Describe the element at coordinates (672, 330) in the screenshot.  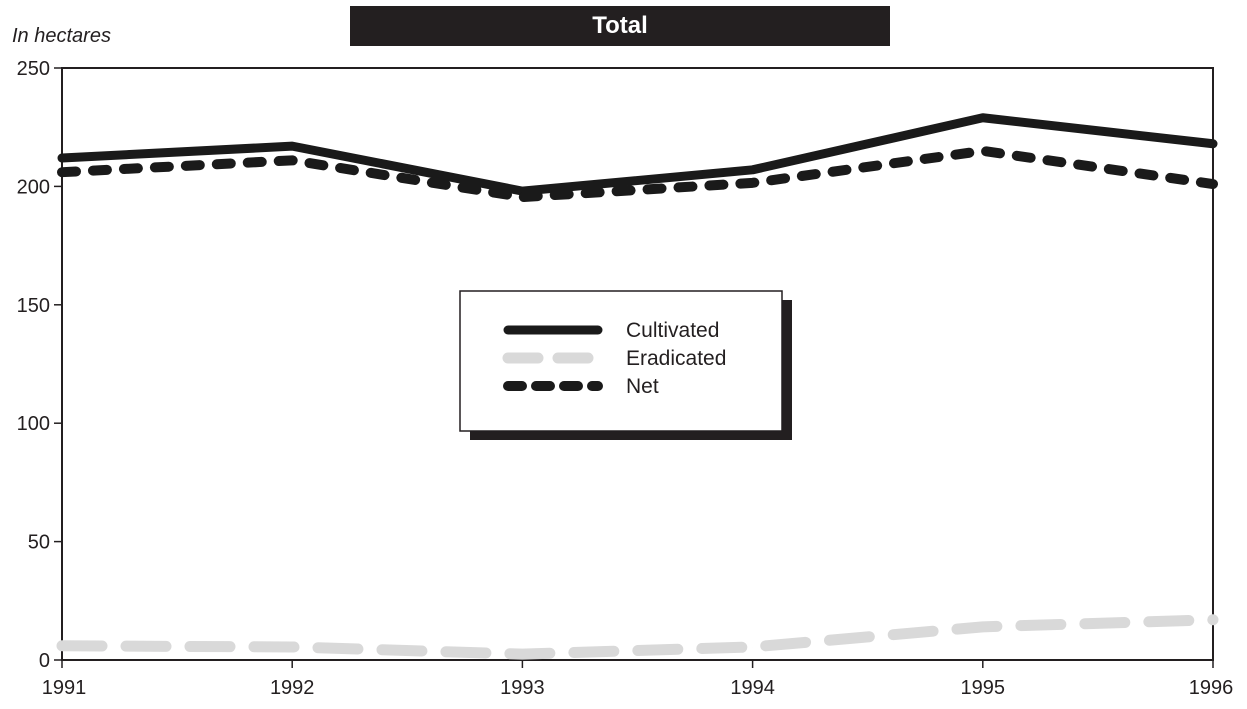
I see `legend-label-cultivated: Cultivated` at that location.